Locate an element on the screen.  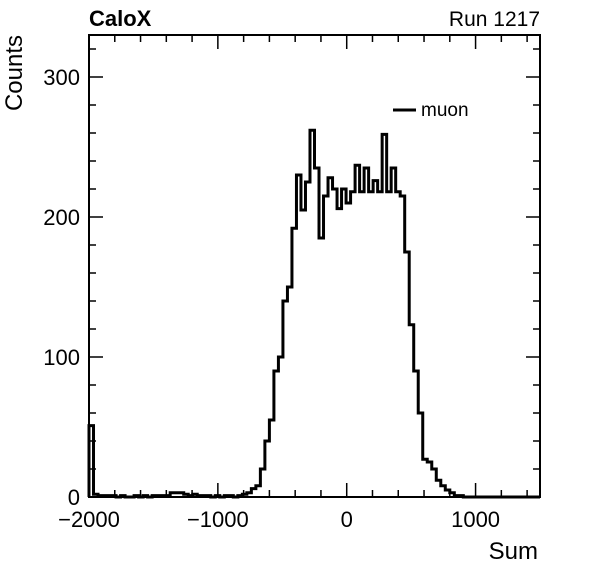
y-tick-label: 200 is located at coordinates (61, 217).